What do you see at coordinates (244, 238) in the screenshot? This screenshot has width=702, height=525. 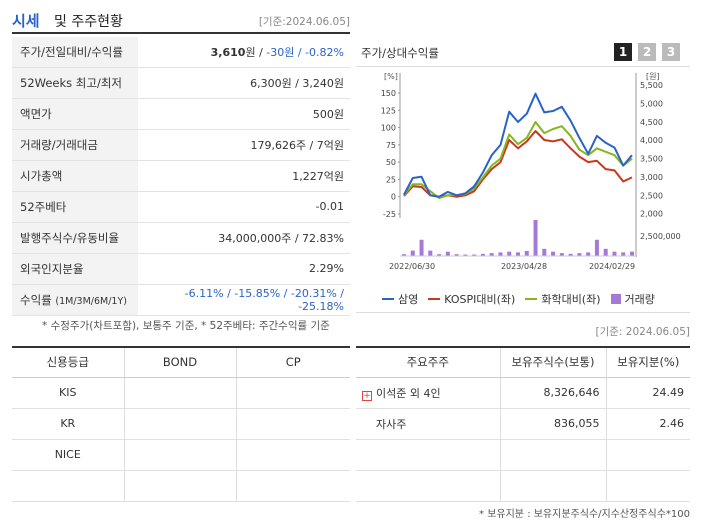 I see `metric-value: 34,000,000주 / 72.83%` at bounding box center [244, 238].